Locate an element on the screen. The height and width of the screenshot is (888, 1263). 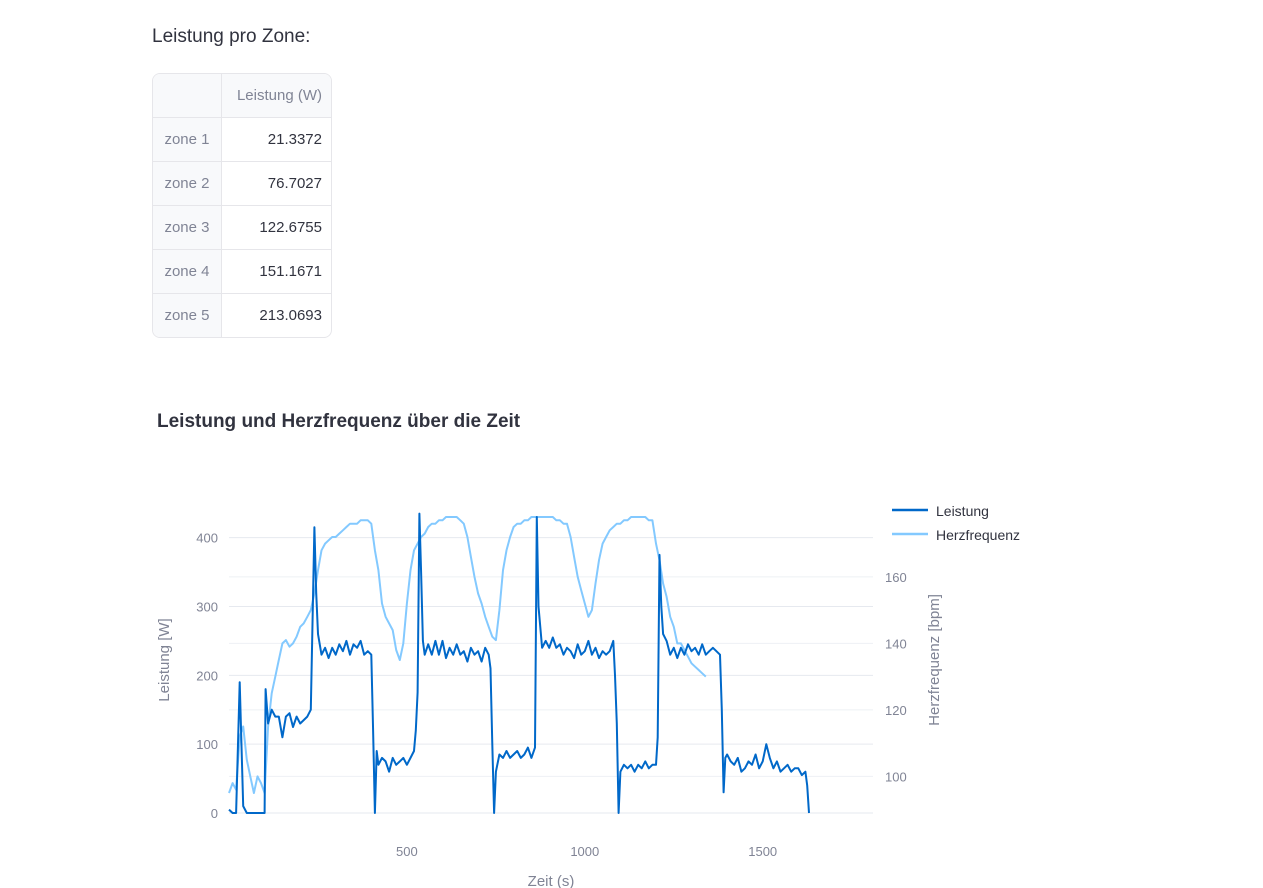
column-header-leistung: Leistung (W) is located at coordinates (276, 96).